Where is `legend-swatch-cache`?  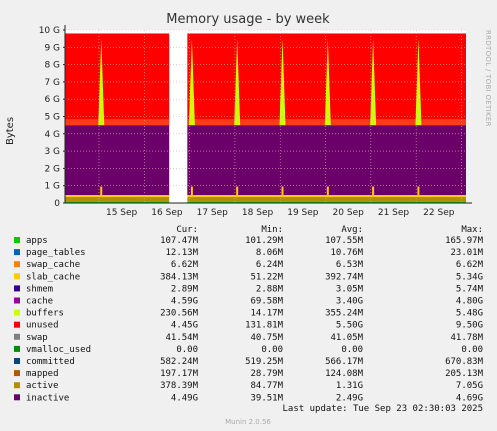
legend-swatch-cache is located at coordinates (17, 300).